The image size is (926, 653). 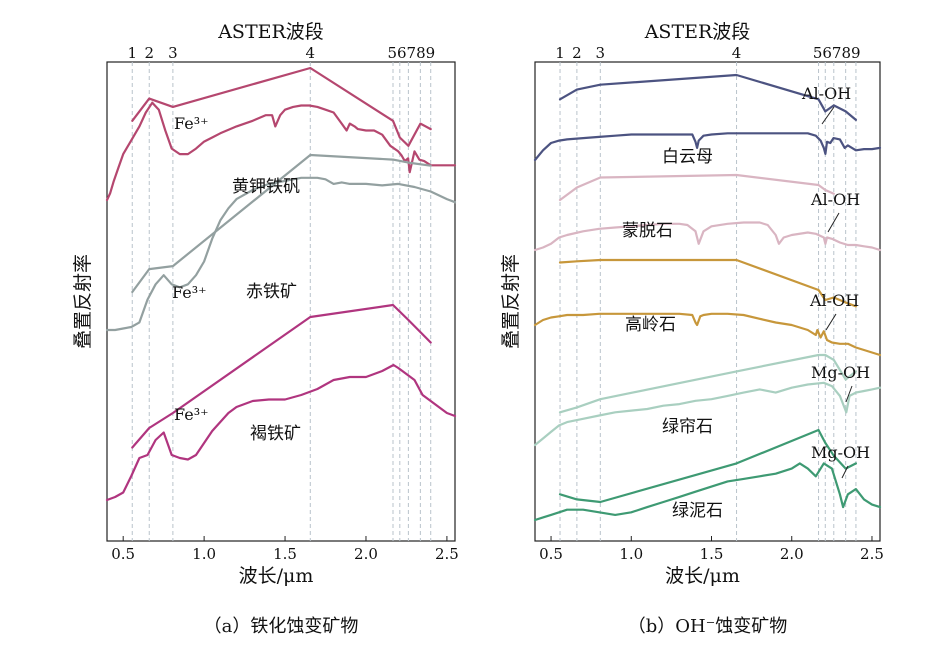 What do you see at coordinates (647, 231) in the screenshot?
I see `mineral-label: 蒙脱石` at bounding box center [647, 231].